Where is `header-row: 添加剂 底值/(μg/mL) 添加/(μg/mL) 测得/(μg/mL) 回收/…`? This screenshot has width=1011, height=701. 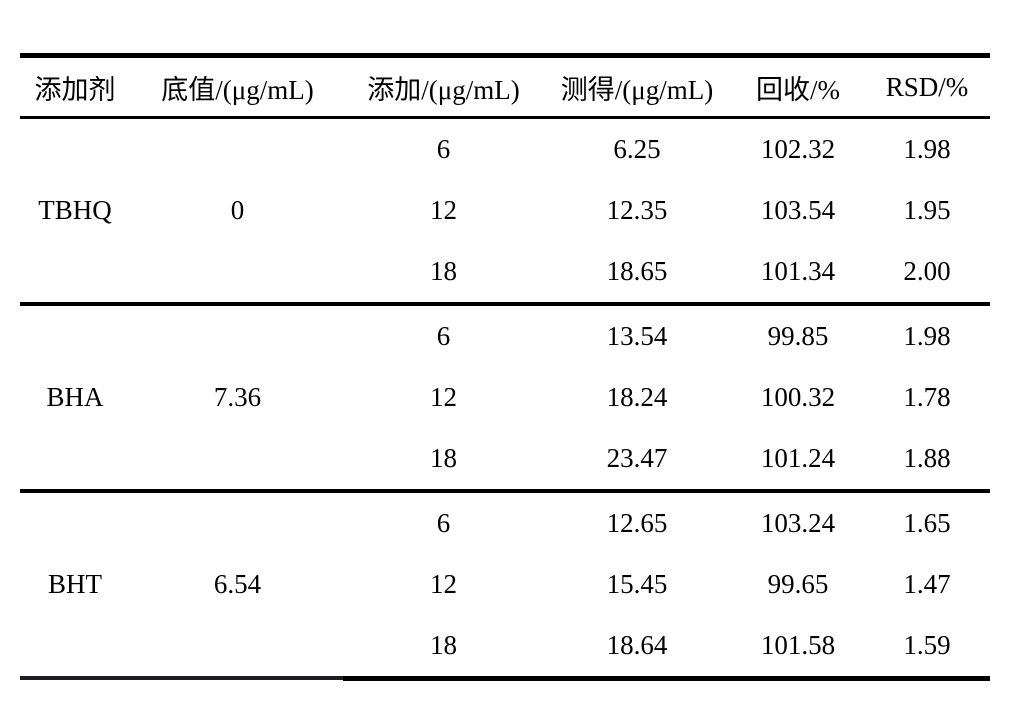
header-row: 添加剂 底值/(μg/mL) 添加/(μg/mL) 测得/(μg/mL) 回收/… is located at coordinates (505, 87).